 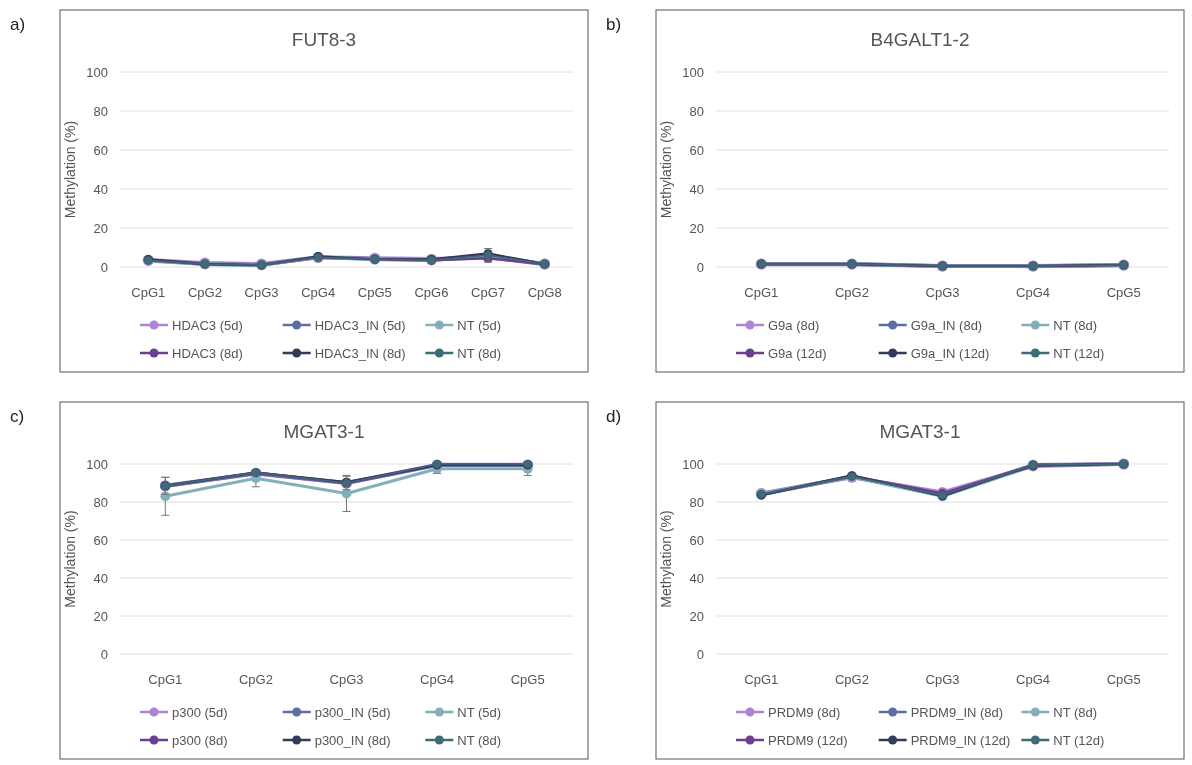 I want to click on text: c), so click(x=17, y=416).